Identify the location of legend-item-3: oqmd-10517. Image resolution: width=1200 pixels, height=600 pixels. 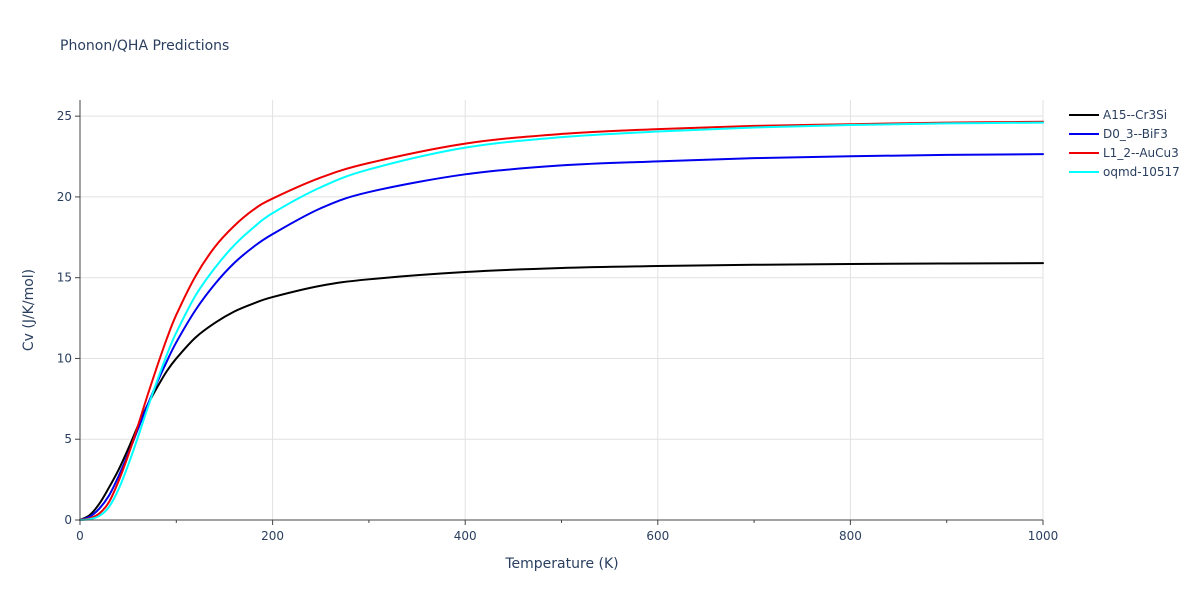
(1124, 172).